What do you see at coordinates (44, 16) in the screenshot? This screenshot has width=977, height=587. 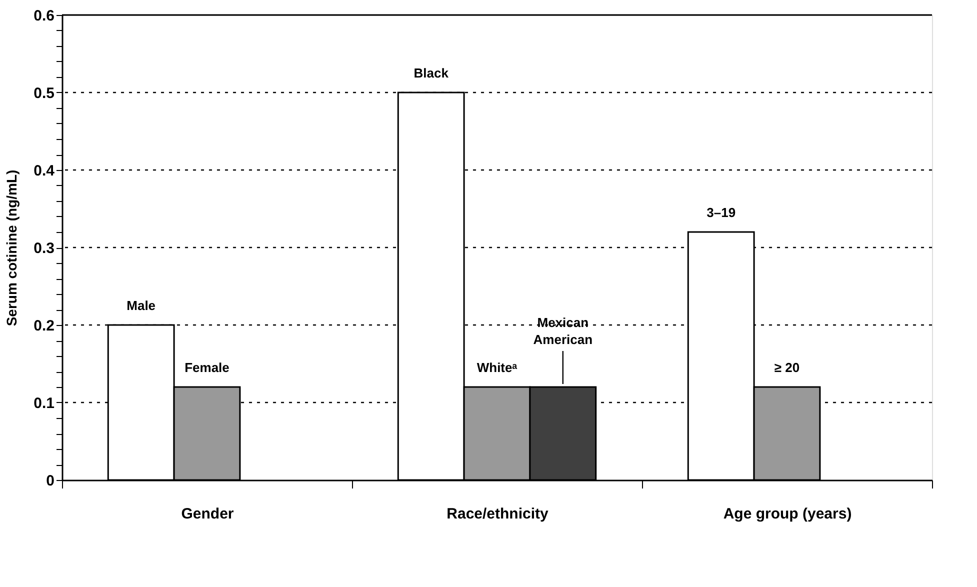 I see `y-tick-label: 0.6` at bounding box center [44, 16].